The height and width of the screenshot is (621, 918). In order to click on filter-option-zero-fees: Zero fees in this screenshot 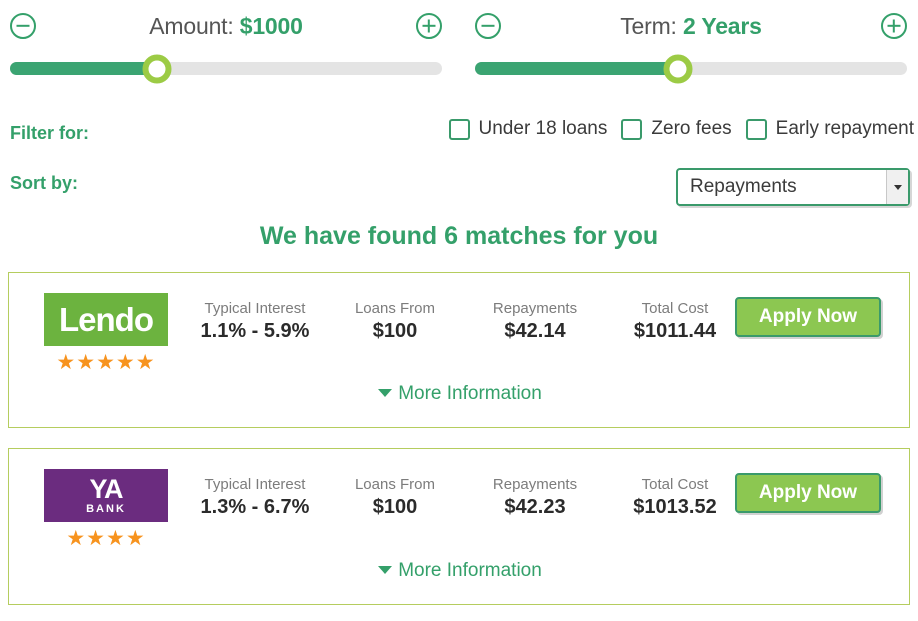, I will do `click(676, 129)`.